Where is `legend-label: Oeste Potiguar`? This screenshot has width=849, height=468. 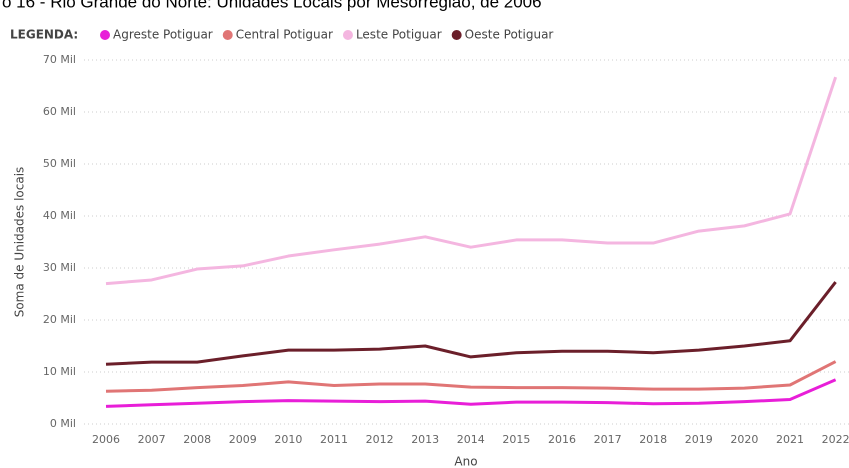 legend-label: Oeste Potiguar is located at coordinates (509, 35).